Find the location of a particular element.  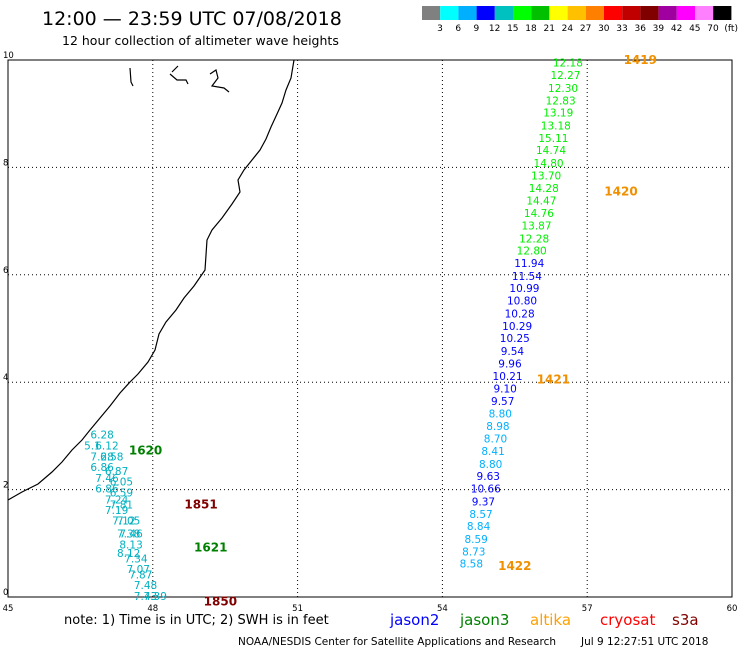

wave-height-value: 8.12 is located at coordinates (128, 554).